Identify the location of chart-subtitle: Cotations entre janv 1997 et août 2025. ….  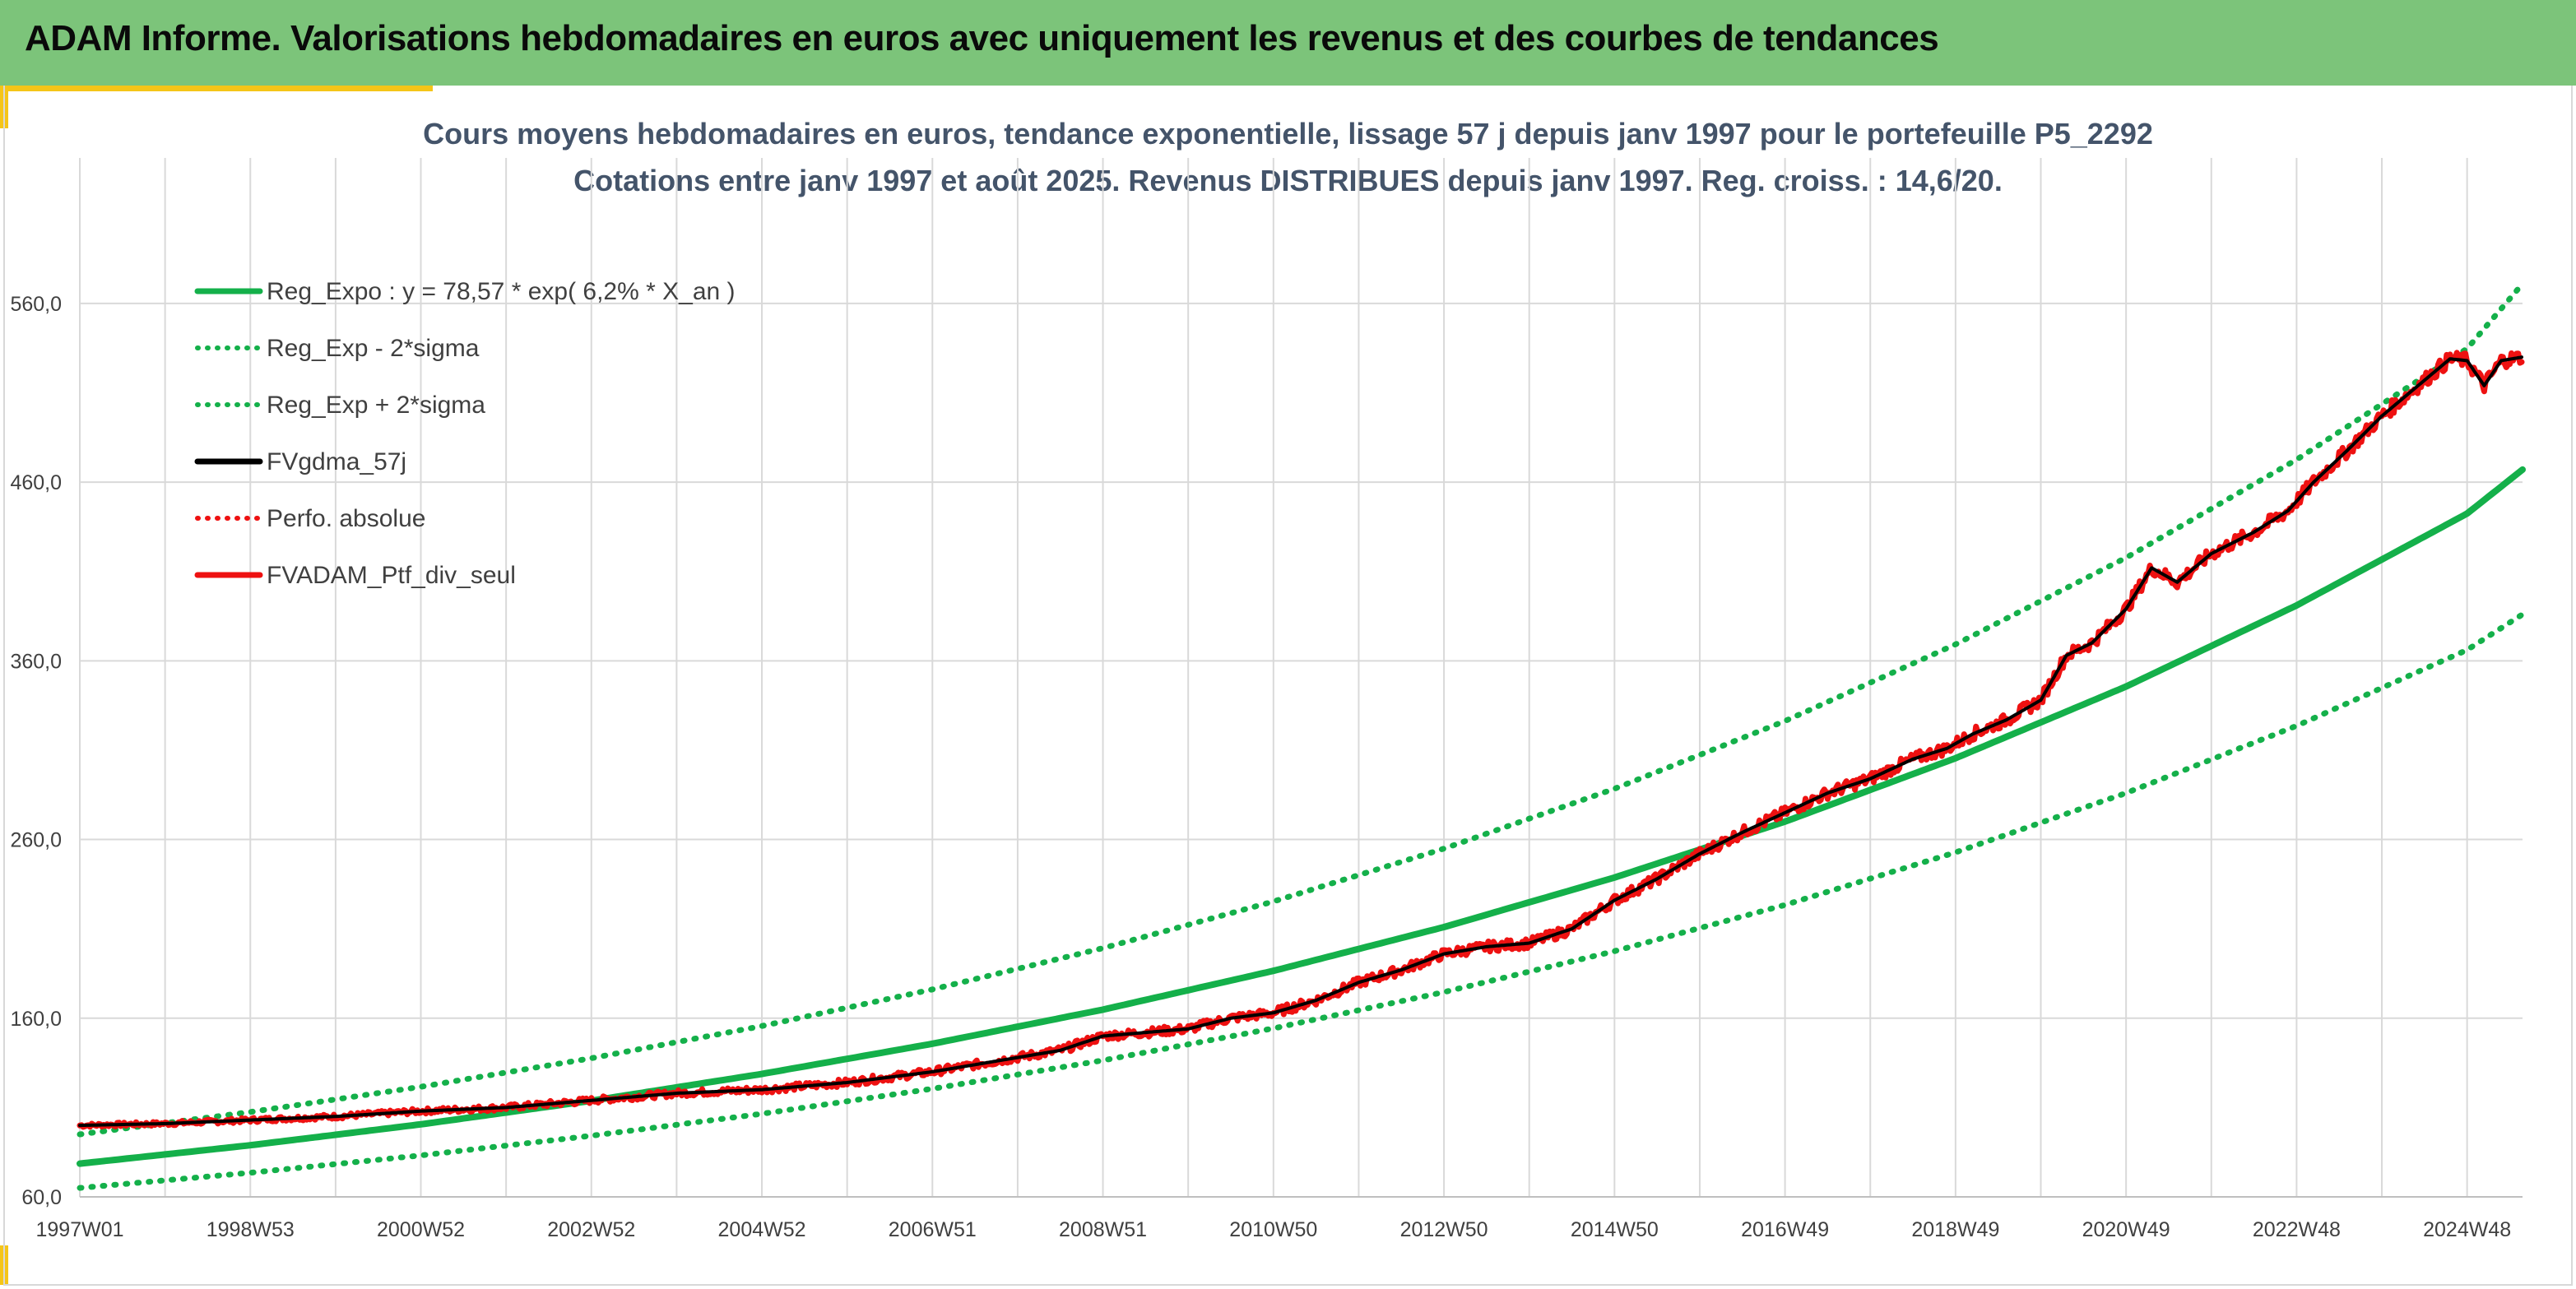
(1288, 180).